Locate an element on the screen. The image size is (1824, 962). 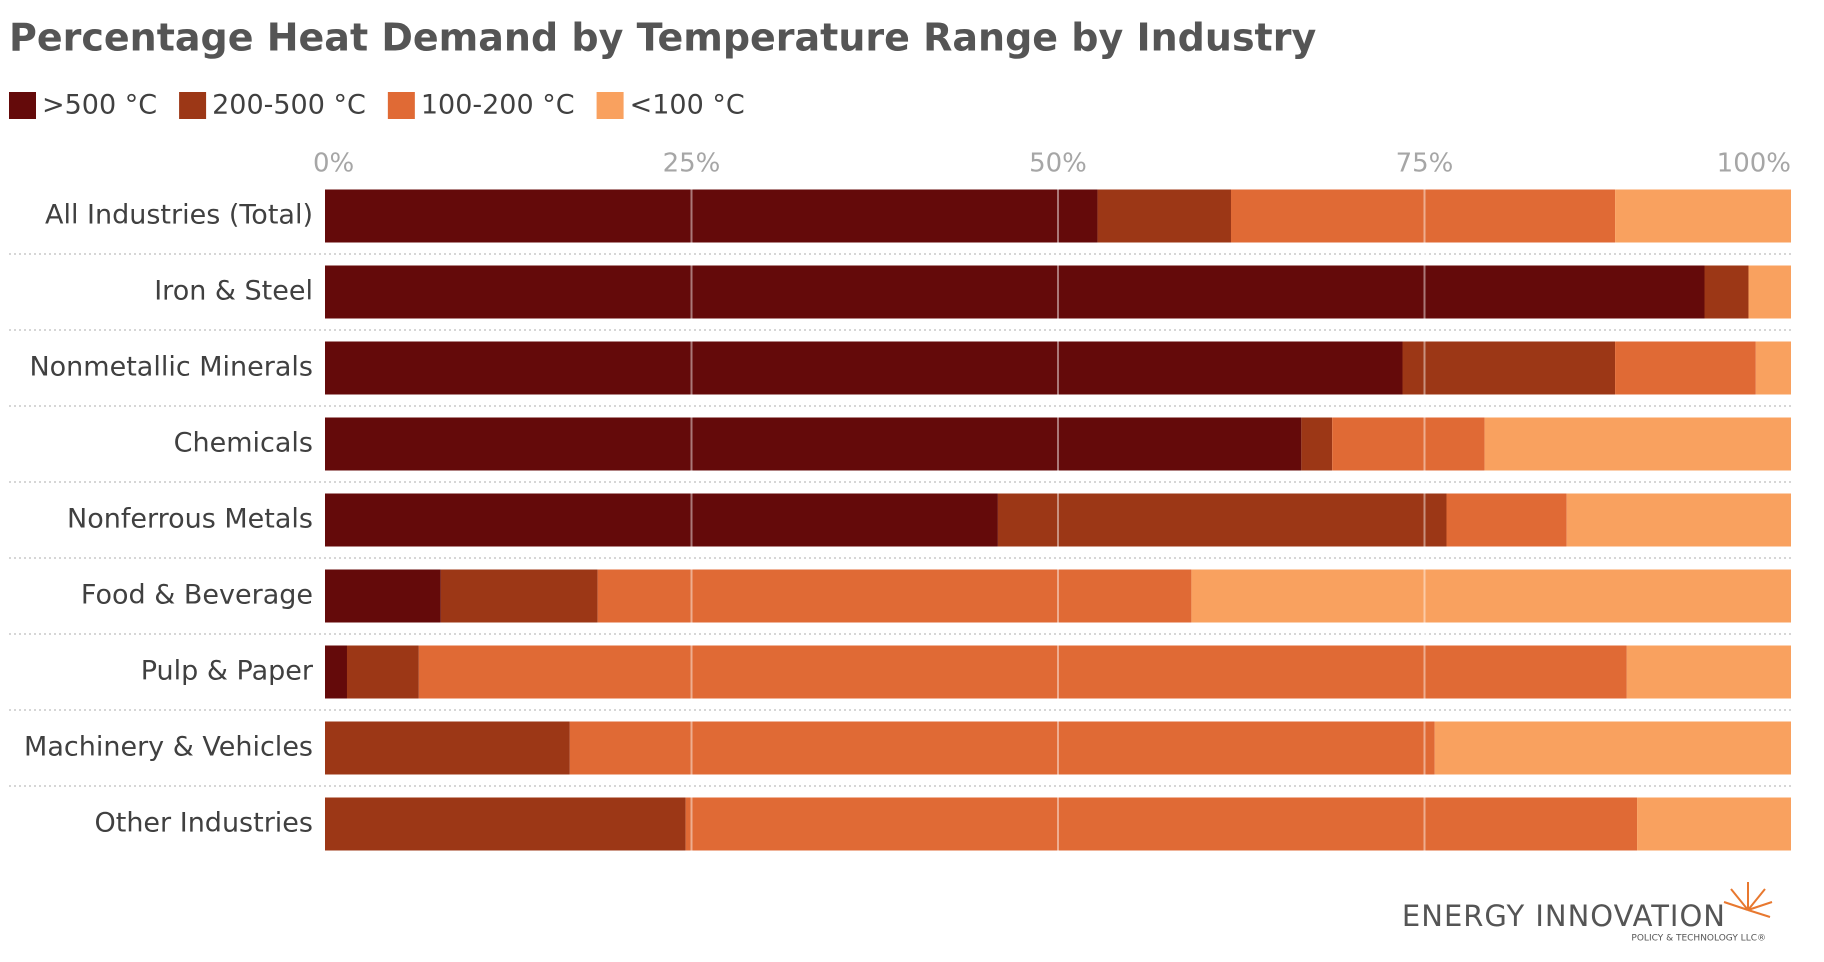
y-tick-label: Pulp & Paper is located at coordinates (227, 671).